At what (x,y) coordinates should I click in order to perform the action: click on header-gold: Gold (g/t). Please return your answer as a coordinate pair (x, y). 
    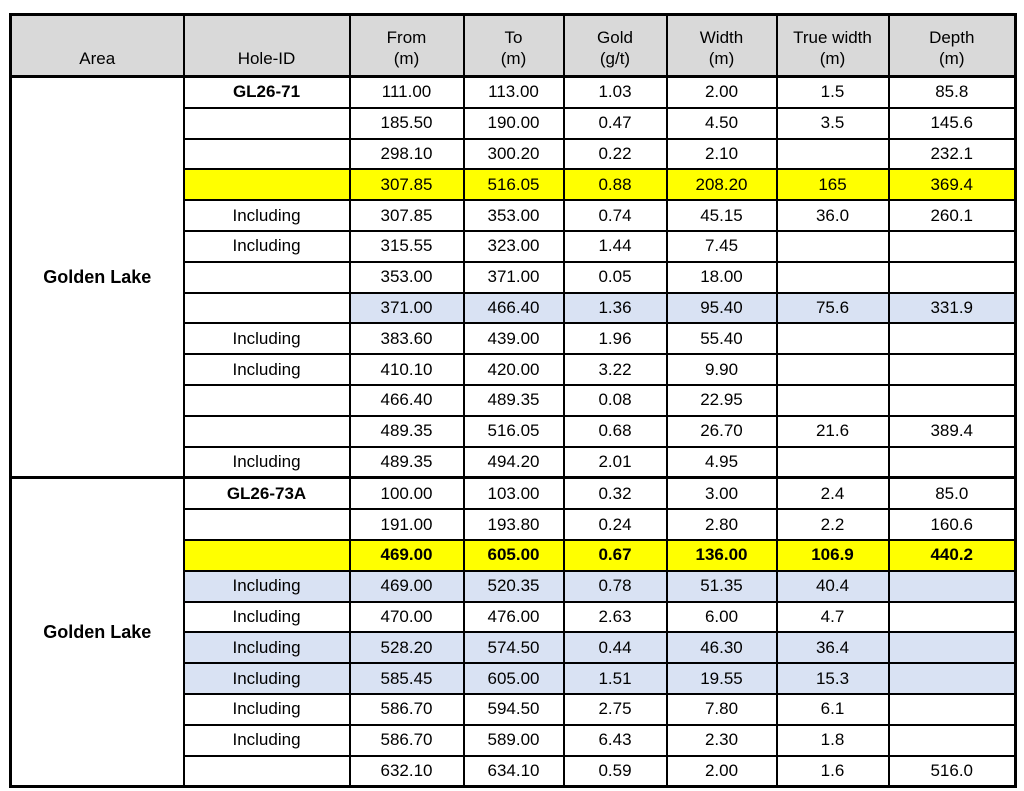
    Looking at the image, I should click on (615, 45).